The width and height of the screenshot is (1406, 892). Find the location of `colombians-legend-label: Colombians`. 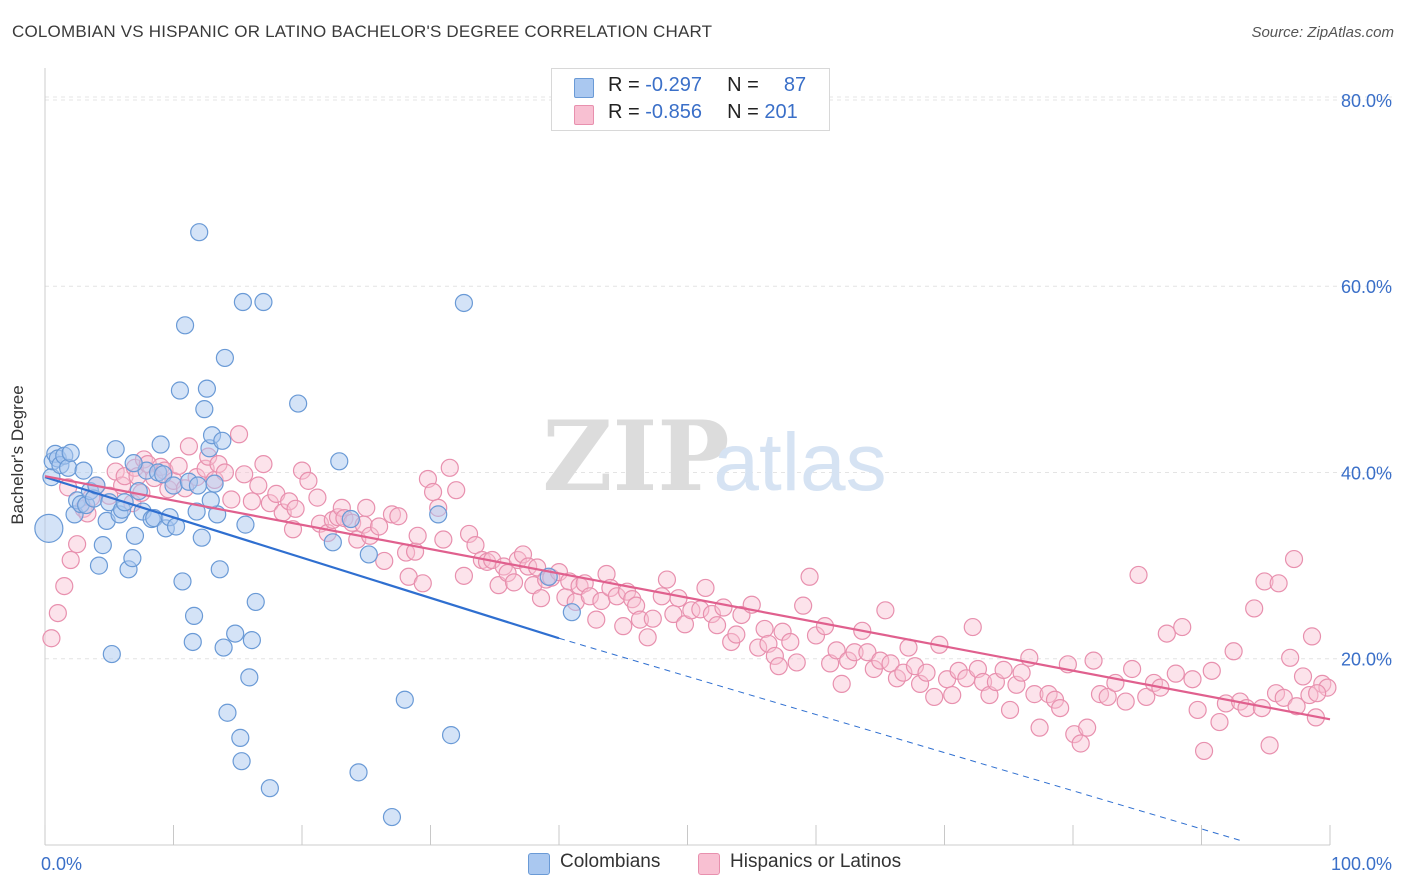

colombians-legend-label: Colombians is located at coordinates (610, 861).